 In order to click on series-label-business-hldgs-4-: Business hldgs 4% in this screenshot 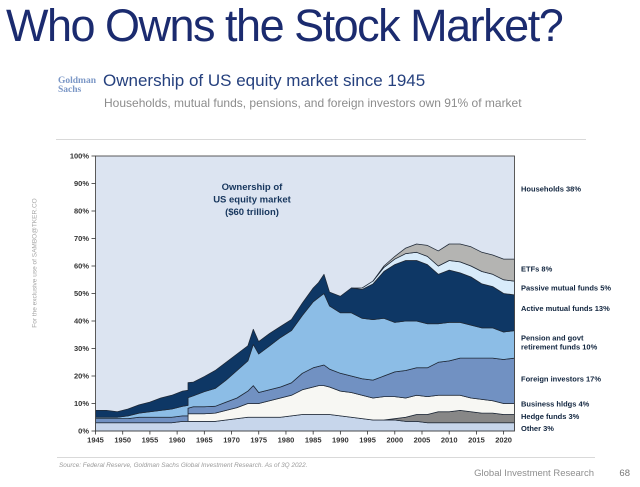, I will do `click(555, 404)`.